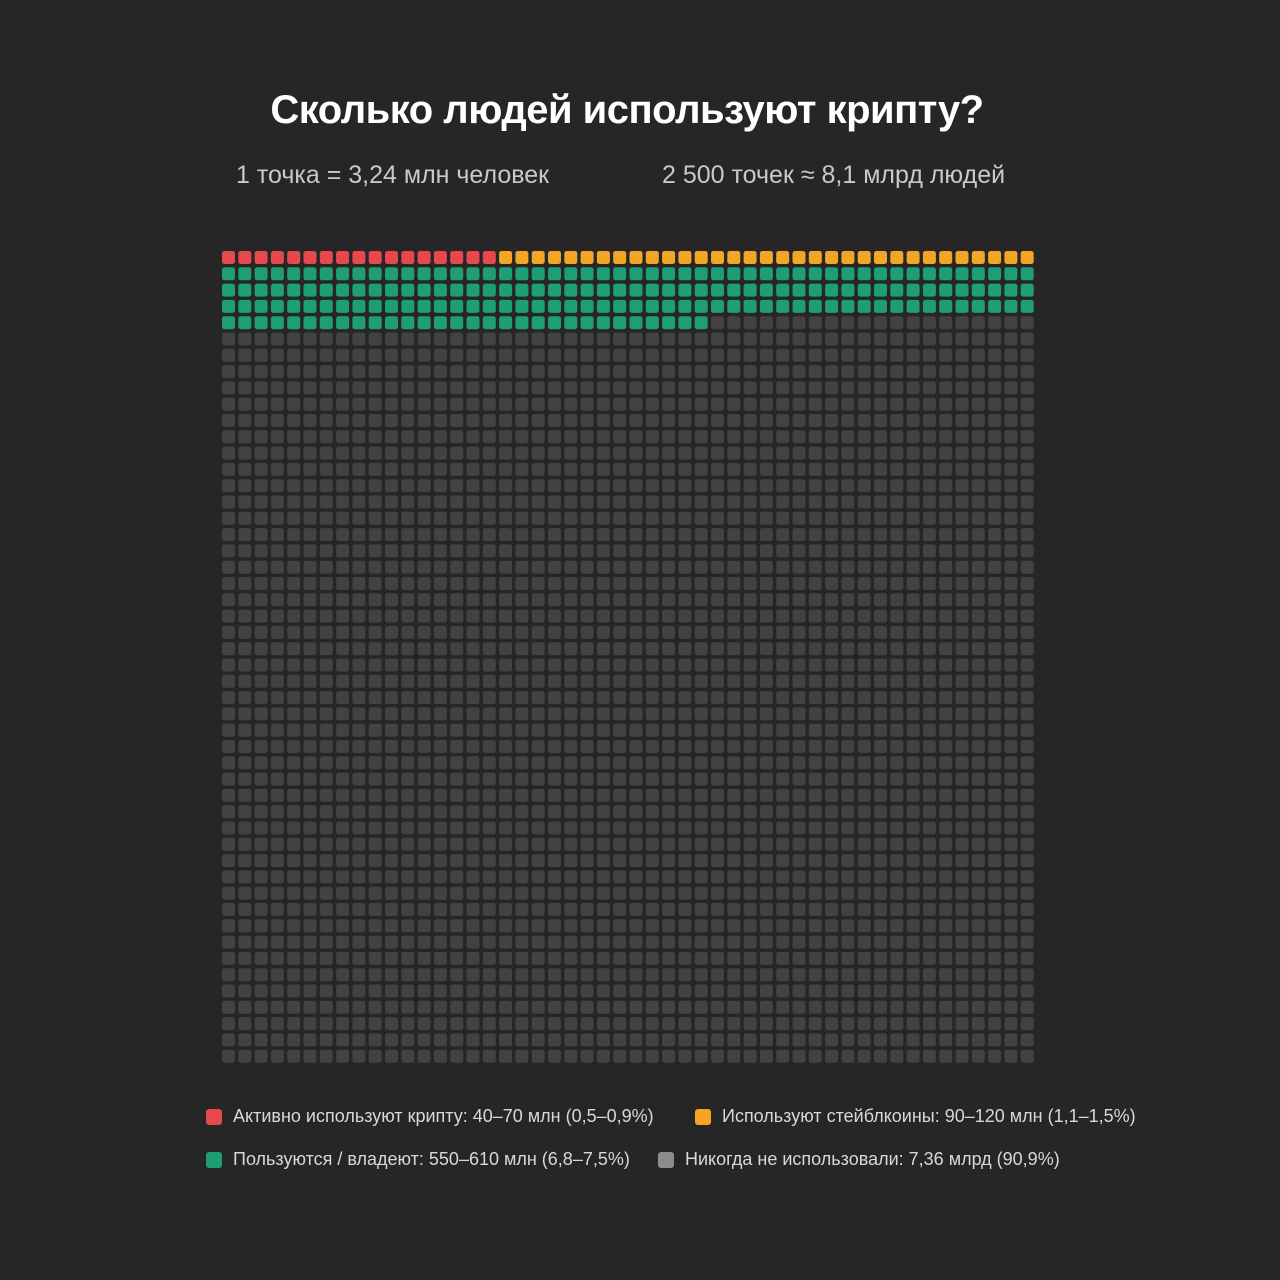  What do you see at coordinates (880, 257) in the screenshot?
I see `waffle-dot-stable` at bounding box center [880, 257].